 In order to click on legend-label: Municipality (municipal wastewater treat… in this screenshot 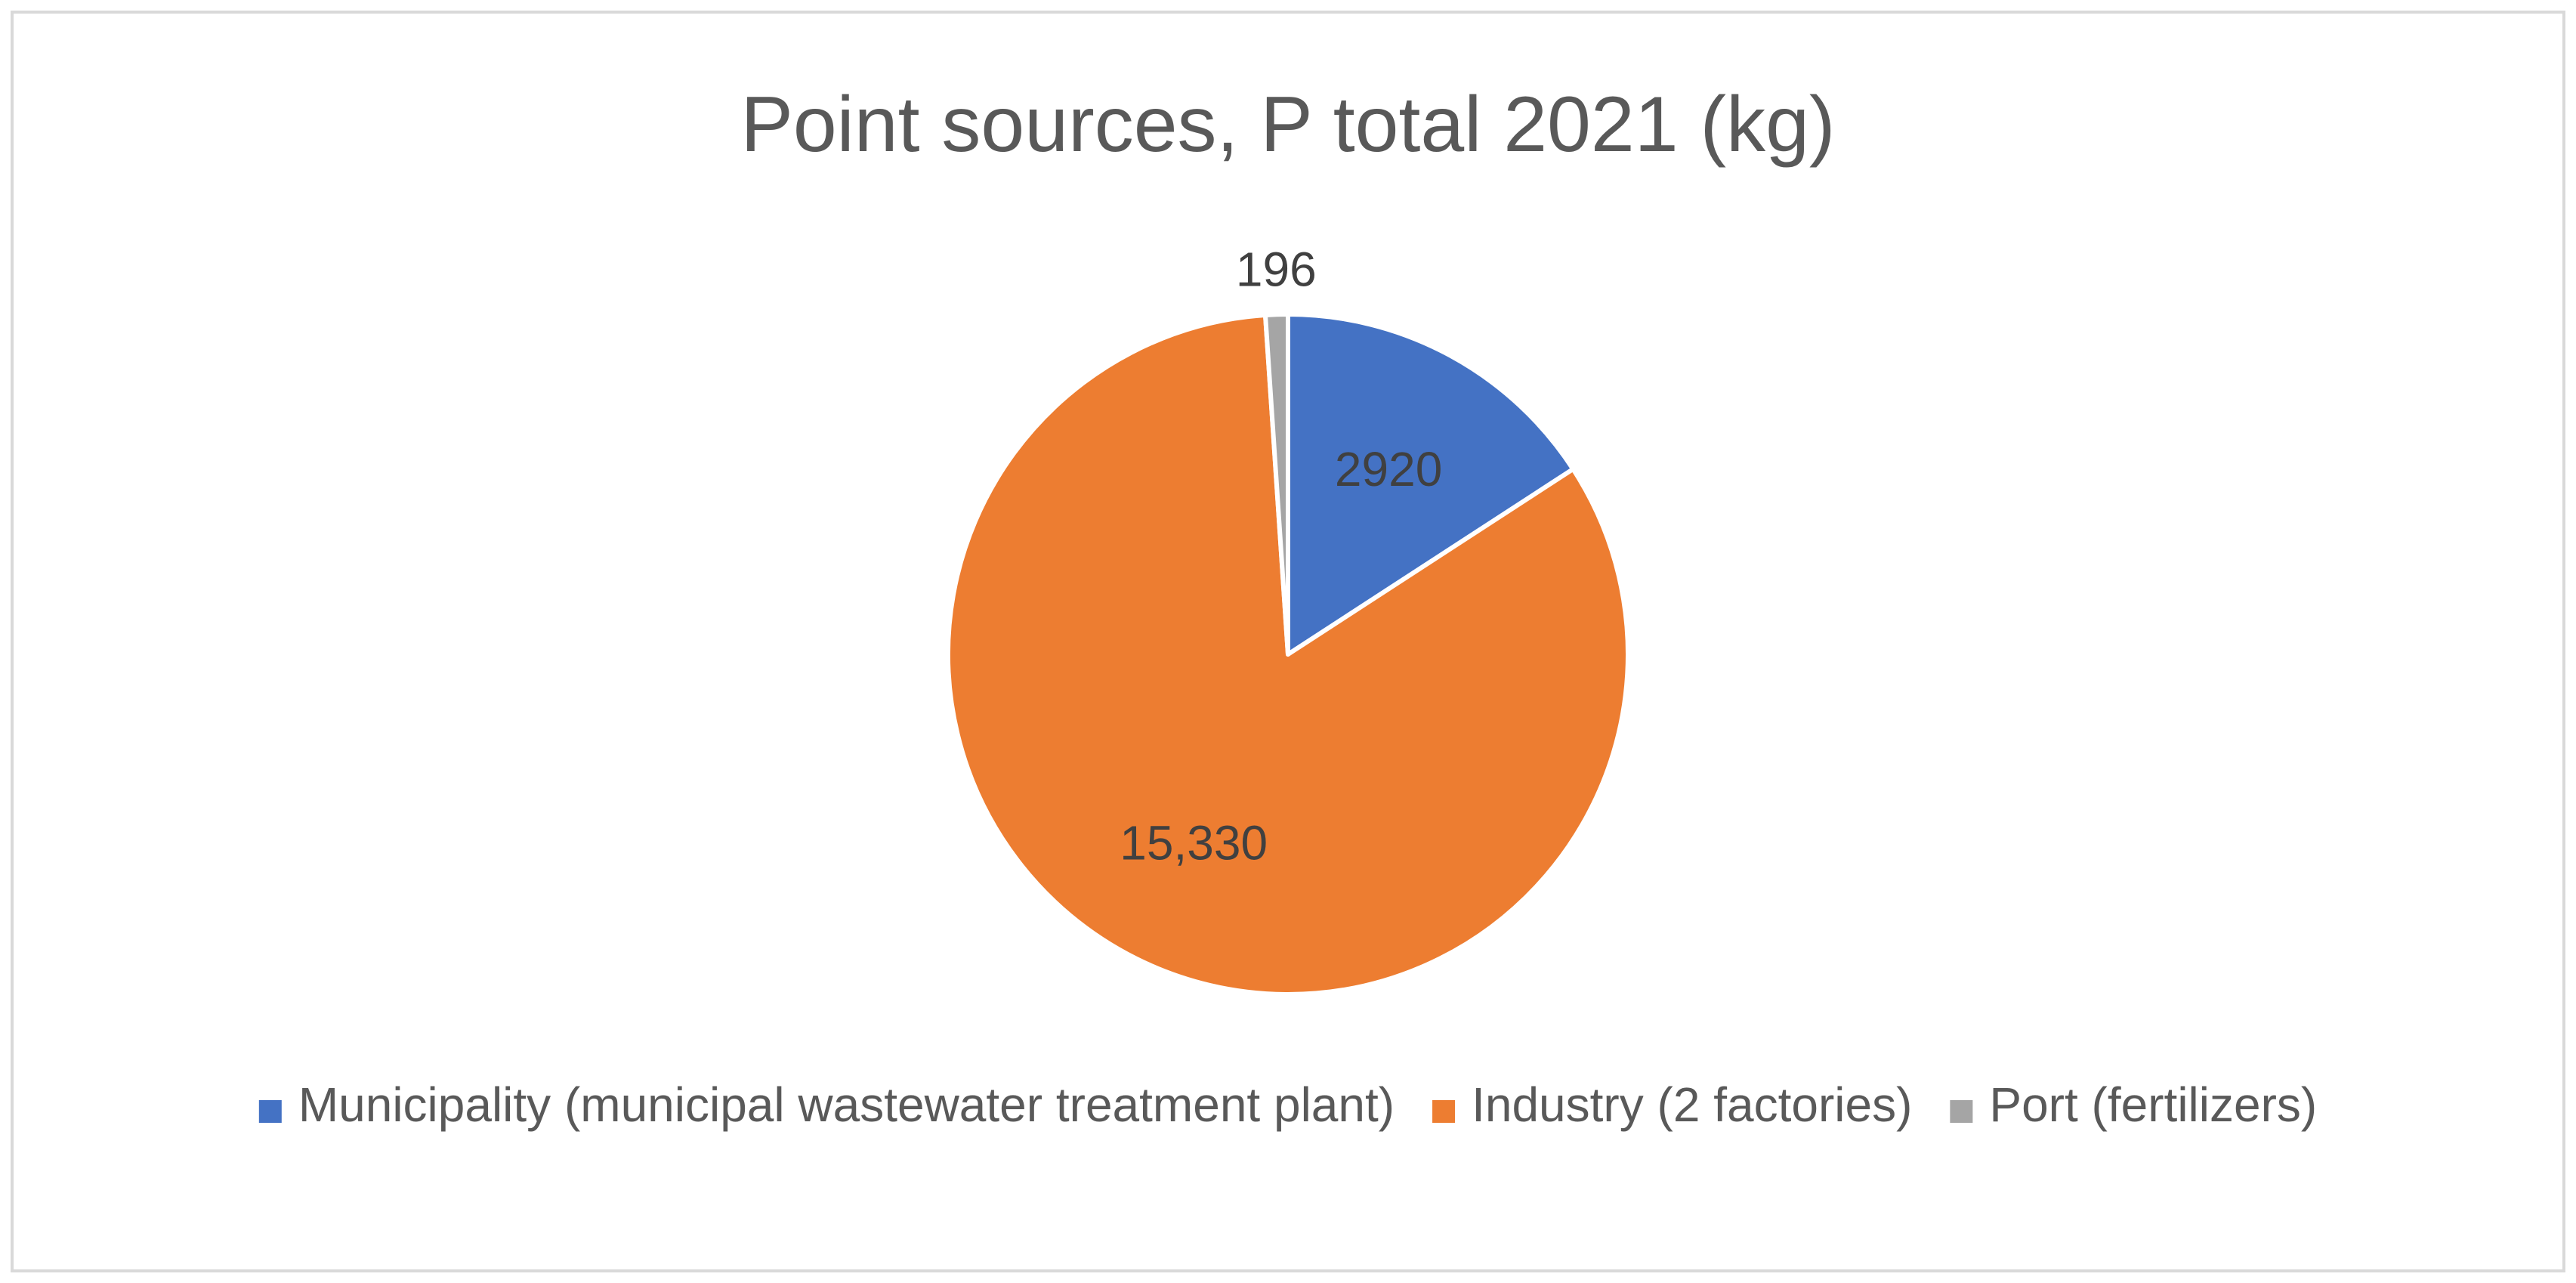, I will do `click(846, 1104)`.